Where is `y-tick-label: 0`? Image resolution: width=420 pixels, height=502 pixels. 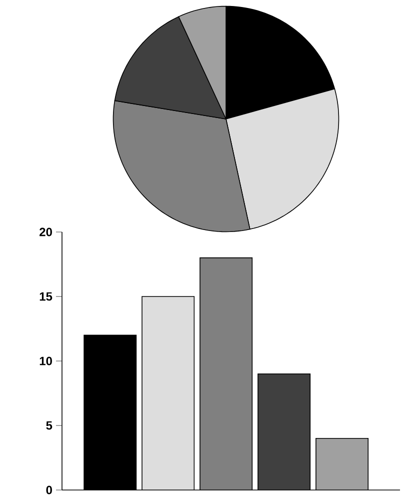 y-tick-label: 0 is located at coordinates (49, 490).